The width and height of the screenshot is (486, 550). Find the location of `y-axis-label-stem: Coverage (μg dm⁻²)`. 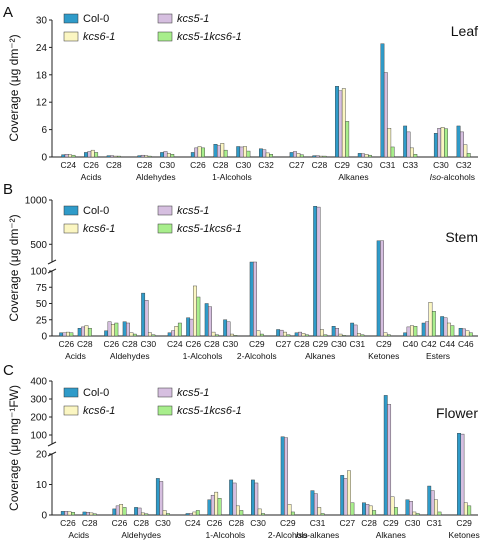

y-axis-label-stem: Coverage (μg dm⁻²) is located at coordinates (14, 267).